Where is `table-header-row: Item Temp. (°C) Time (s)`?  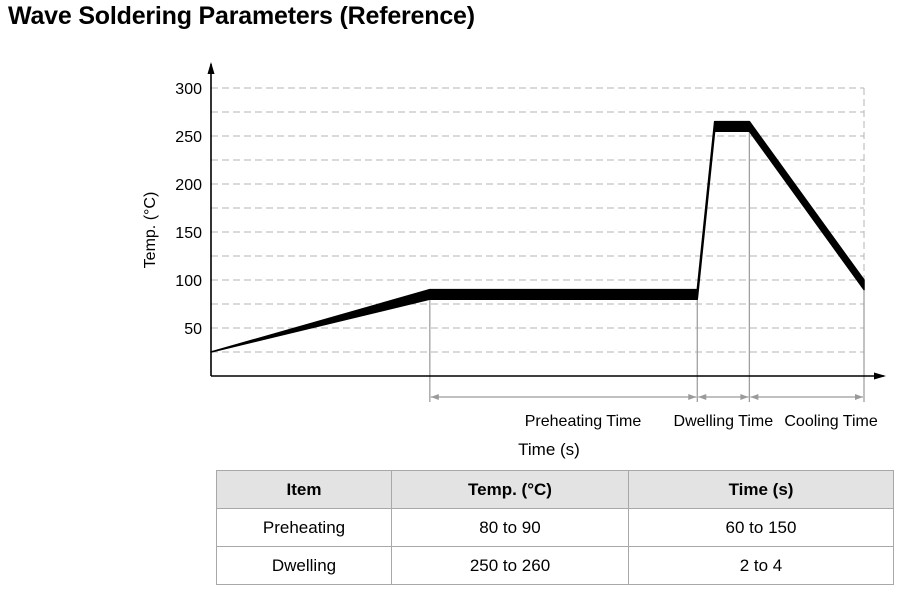 table-header-row: Item Temp. (°C) Time (s) is located at coordinates (555, 489).